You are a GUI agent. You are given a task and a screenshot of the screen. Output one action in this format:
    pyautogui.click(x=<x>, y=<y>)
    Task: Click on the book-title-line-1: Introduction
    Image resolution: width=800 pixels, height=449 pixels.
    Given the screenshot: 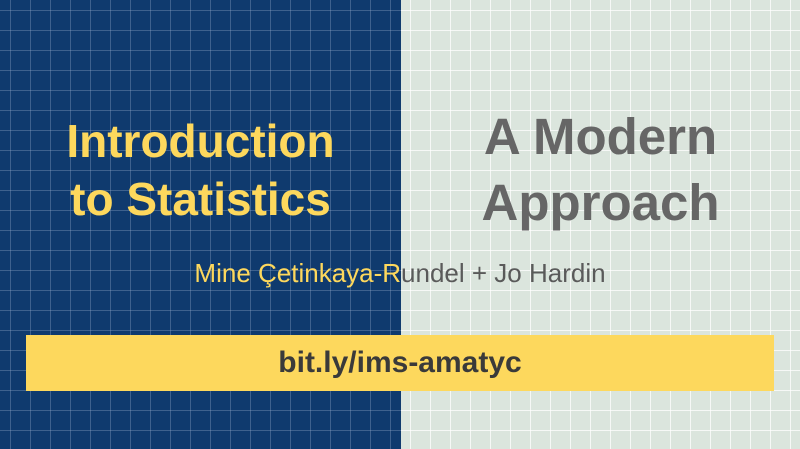 What is the action you would take?
    pyautogui.click(x=200, y=141)
    